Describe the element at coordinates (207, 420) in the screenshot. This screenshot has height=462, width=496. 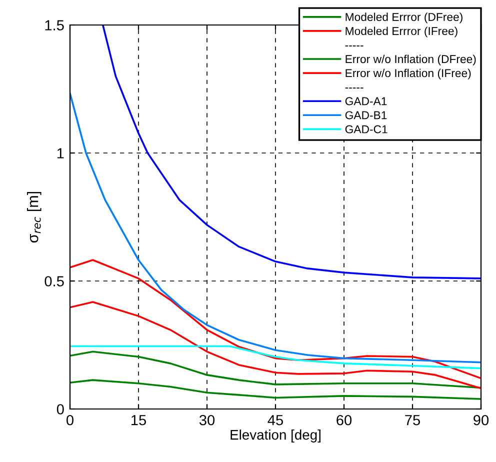
I see `x-tick-label: 30` at that location.